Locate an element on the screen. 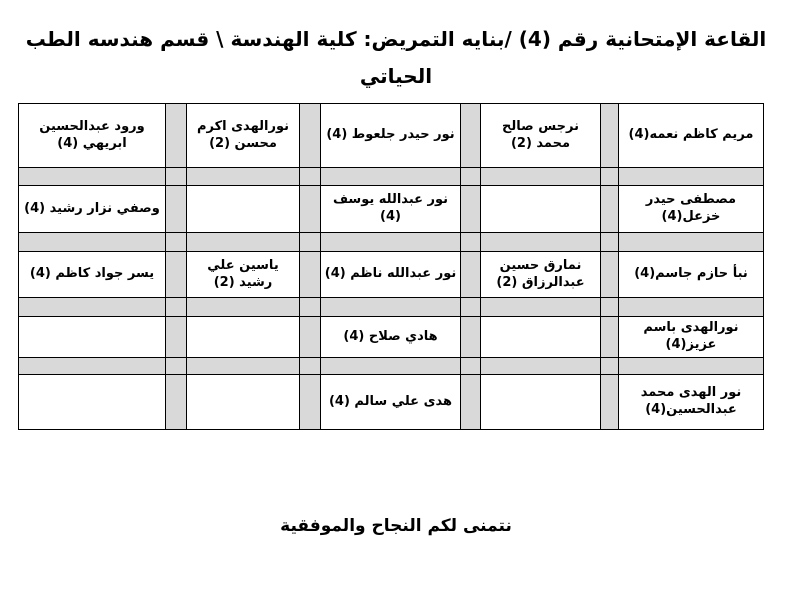  seat-cell: هادي صلاح (4) is located at coordinates (390, 337).